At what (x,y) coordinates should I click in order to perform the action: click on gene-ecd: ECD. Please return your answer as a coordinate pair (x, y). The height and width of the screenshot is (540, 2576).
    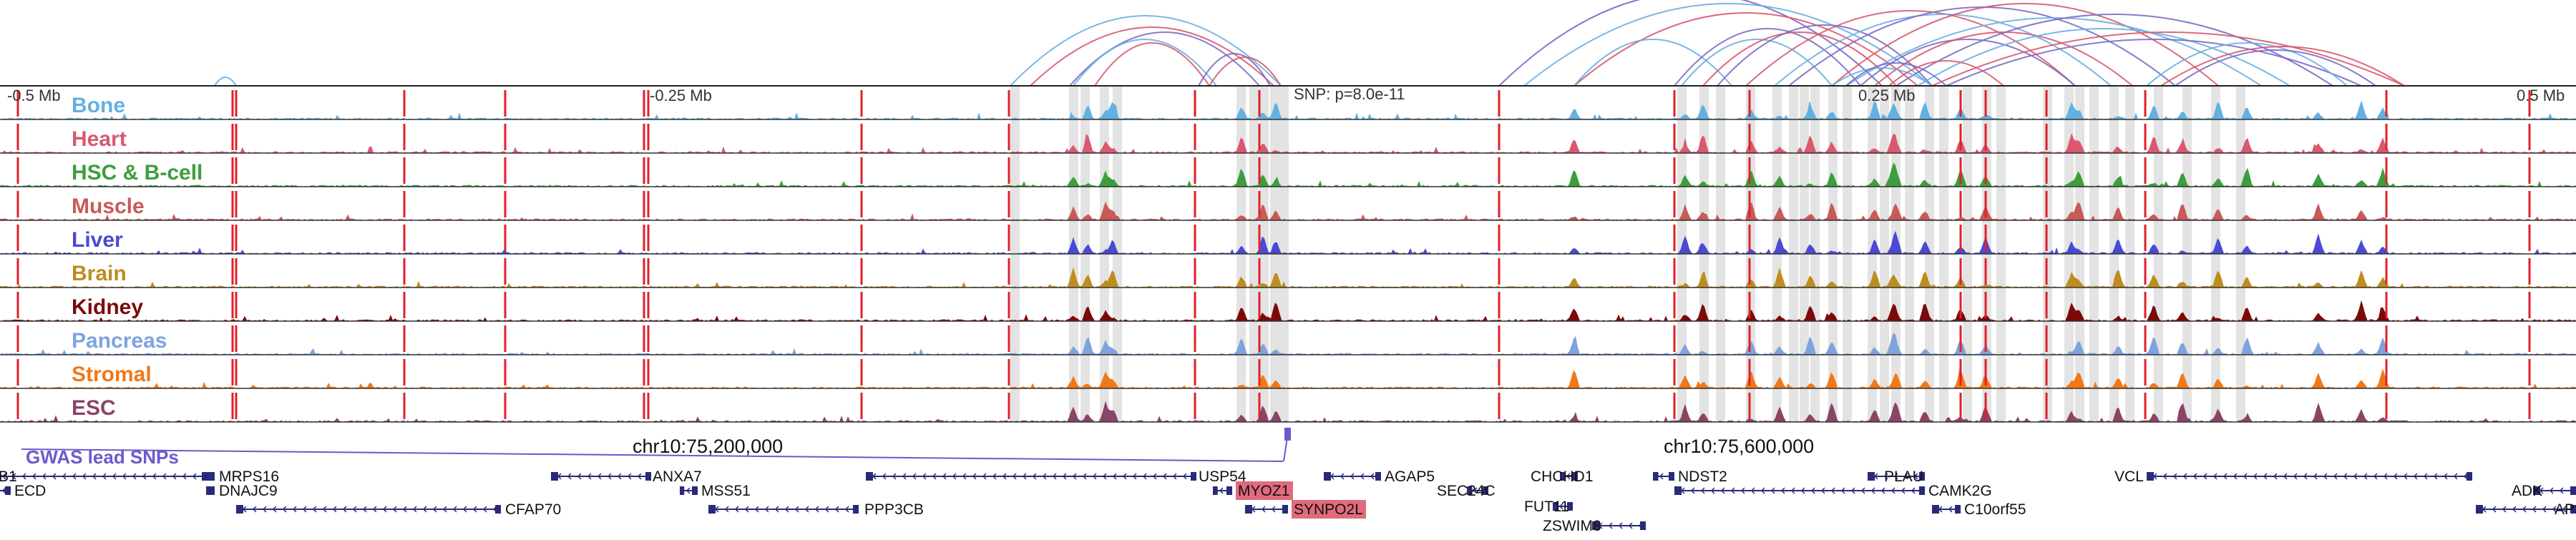
    Looking at the image, I should click on (23, 491).